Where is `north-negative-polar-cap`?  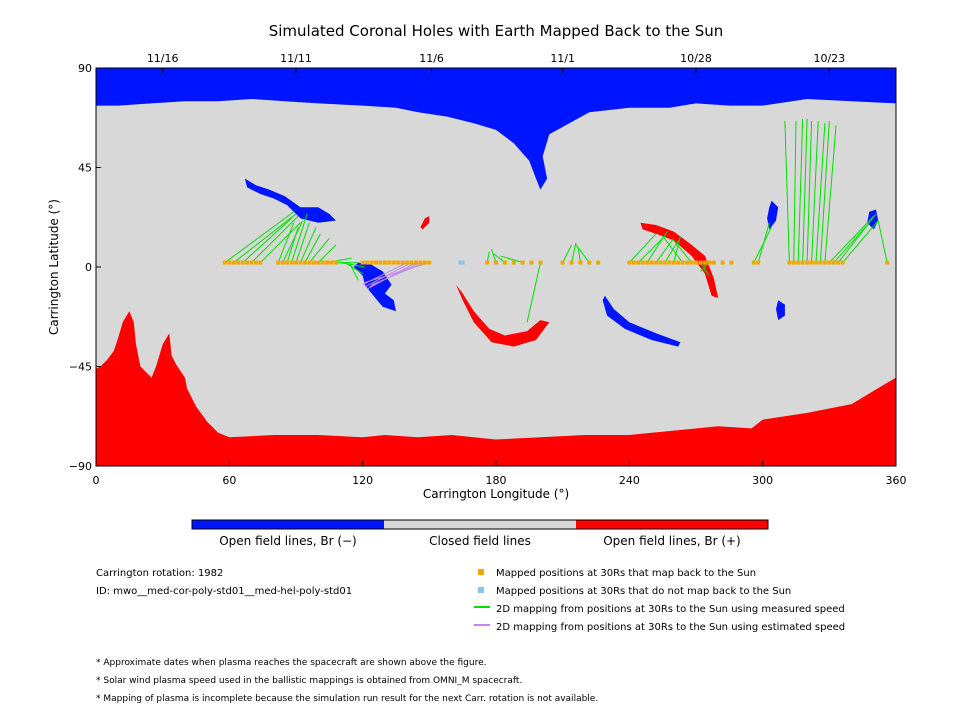 north-negative-polar-cap is located at coordinates (496, 129).